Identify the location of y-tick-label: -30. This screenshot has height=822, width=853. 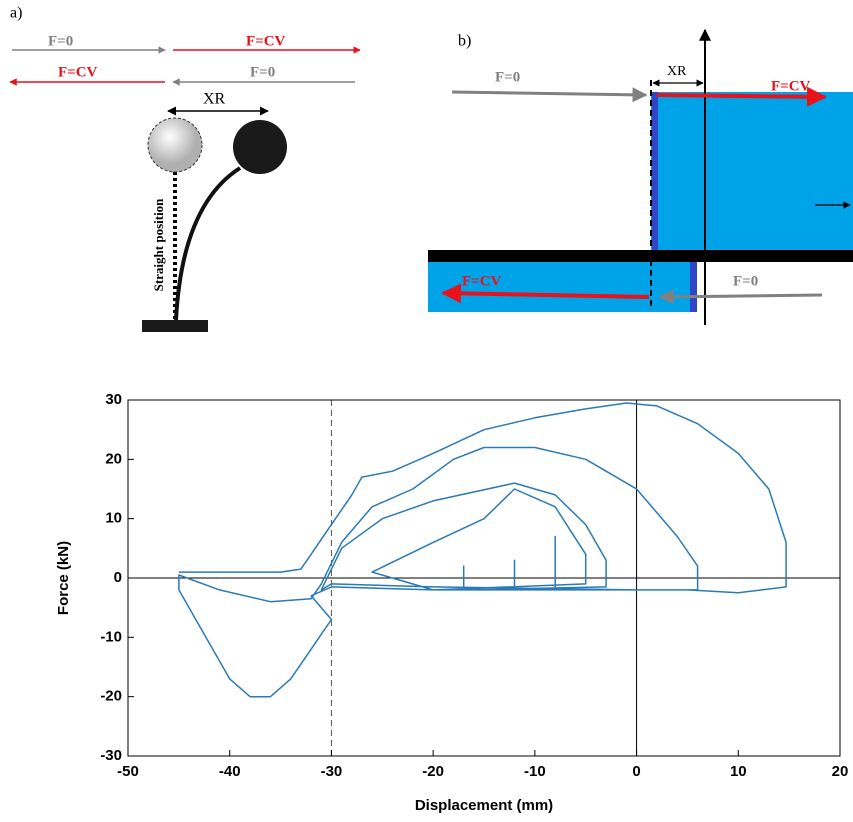
(111, 755).